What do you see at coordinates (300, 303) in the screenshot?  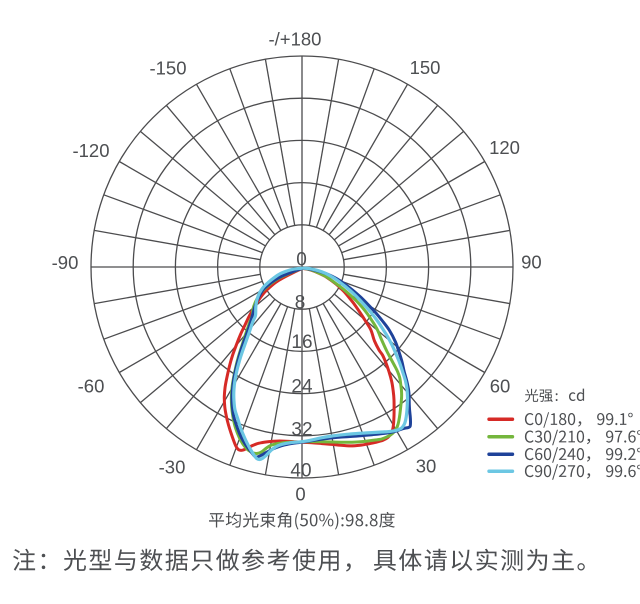 I see `svg-text: 8` at bounding box center [300, 303].